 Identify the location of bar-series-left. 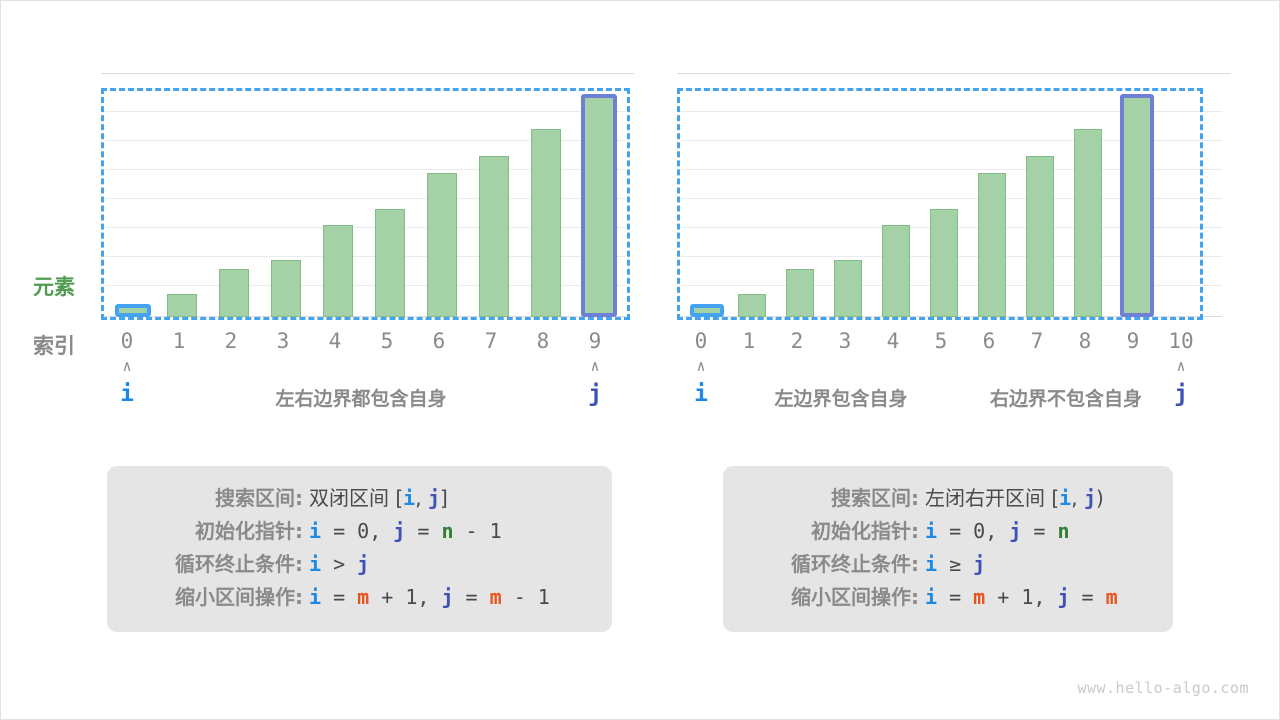
(365, 203).